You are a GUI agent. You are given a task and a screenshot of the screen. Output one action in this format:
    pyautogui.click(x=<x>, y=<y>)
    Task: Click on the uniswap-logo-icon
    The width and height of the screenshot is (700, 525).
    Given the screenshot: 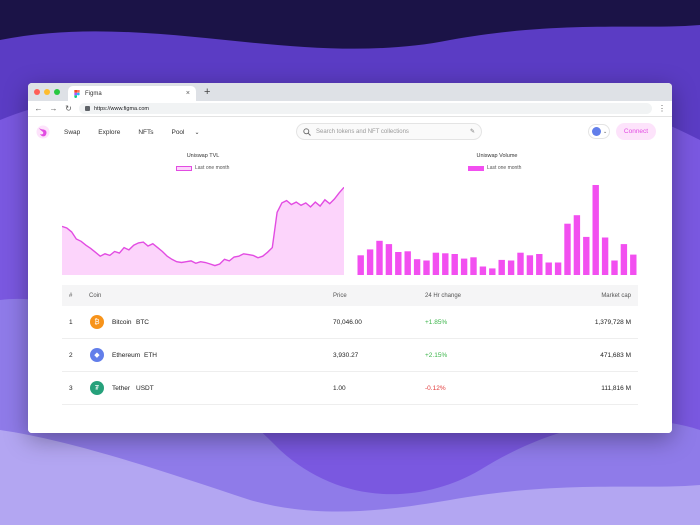 What is the action you would take?
    pyautogui.click(x=43, y=132)
    